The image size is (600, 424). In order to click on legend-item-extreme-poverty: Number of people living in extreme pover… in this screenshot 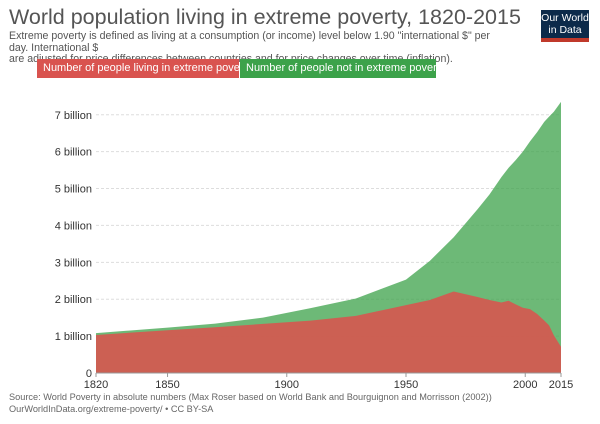, I will do `click(144, 68)`.